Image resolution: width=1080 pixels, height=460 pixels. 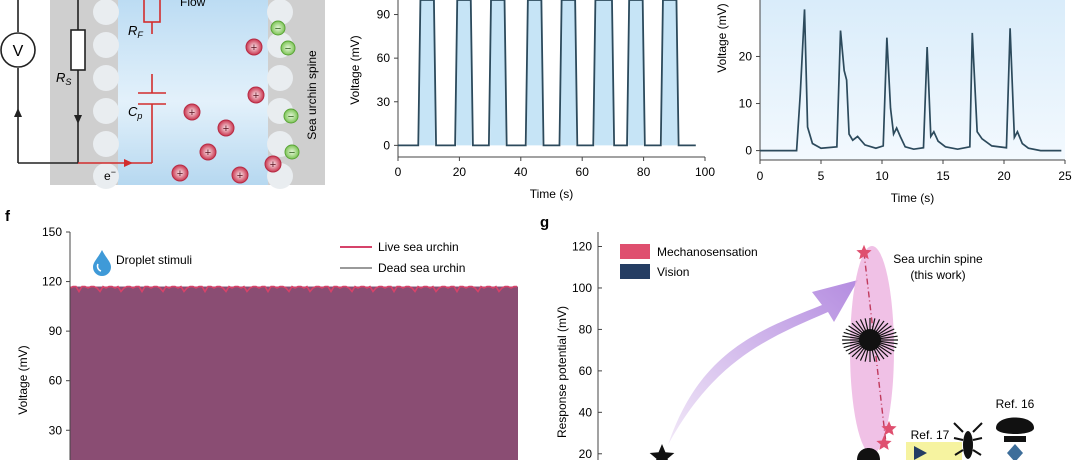 I want to click on pore-column-left, so click(x=106, y=94).